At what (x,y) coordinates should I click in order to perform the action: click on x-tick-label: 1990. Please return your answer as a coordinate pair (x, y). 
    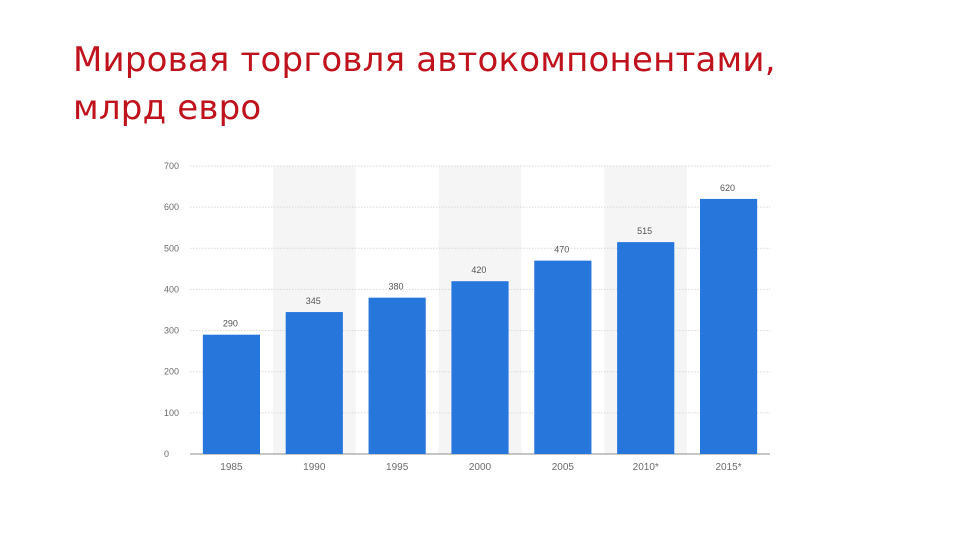
    Looking at the image, I should click on (314, 467).